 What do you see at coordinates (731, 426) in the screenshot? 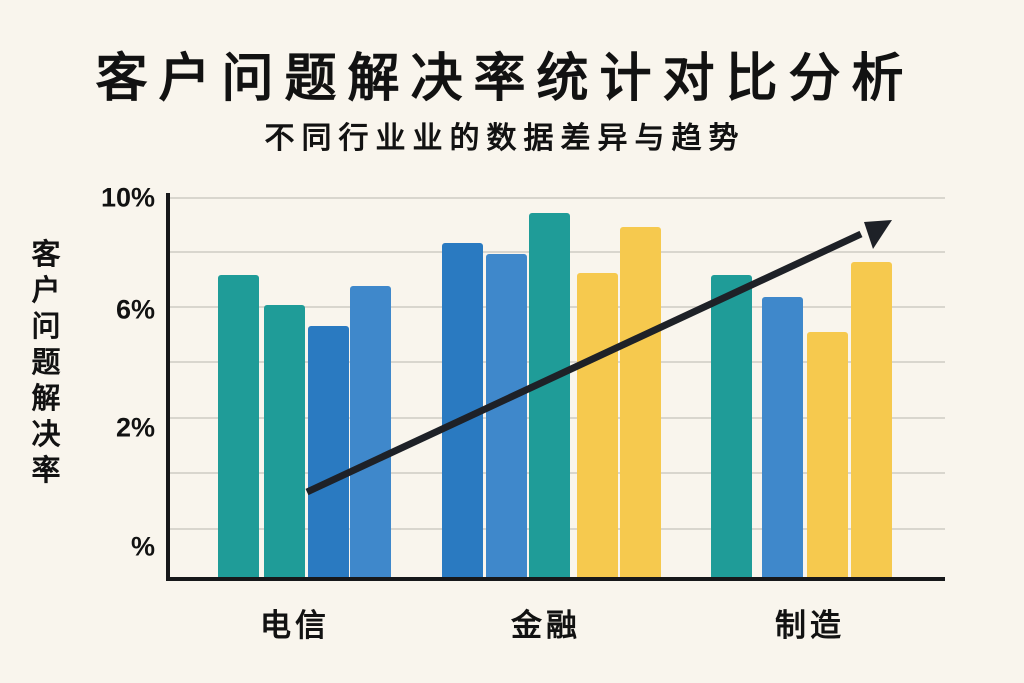
I see `bar-制造-1` at bounding box center [731, 426].